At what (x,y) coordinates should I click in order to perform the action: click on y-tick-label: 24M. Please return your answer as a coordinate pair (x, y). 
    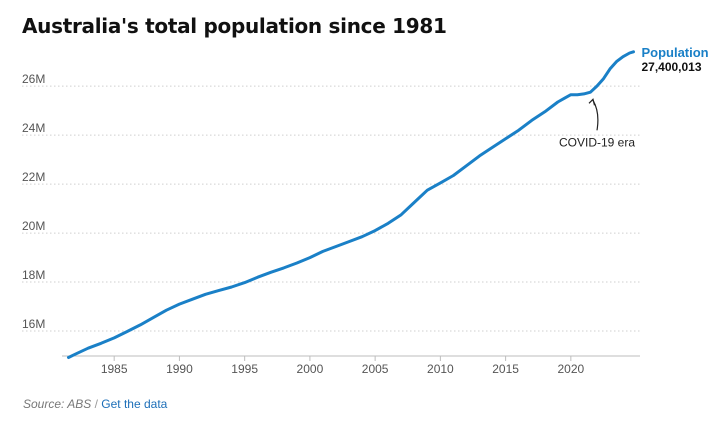
    Looking at the image, I should click on (33, 128).